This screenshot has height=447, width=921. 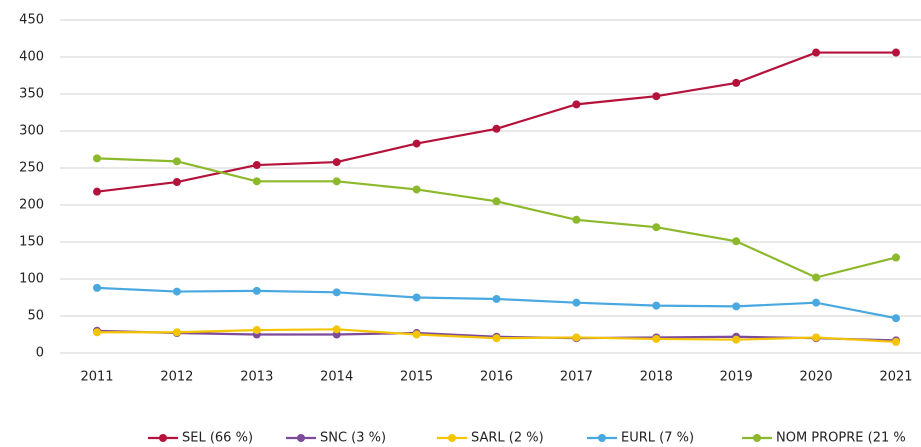 I want to click on y-tick-label: 0, so click(x=40, y=353).